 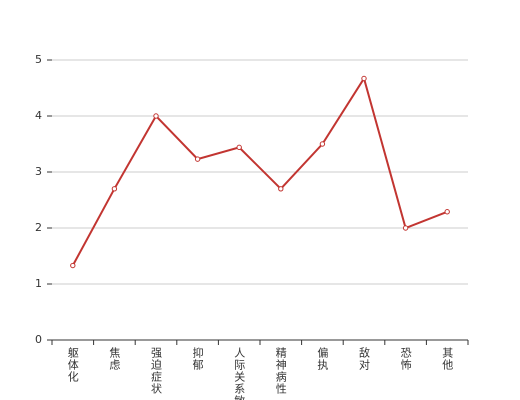 What do you see at coordinates (38, 115) in the screenshot?
I see `y-tick-label: 4` at bounding box center [38, 115].